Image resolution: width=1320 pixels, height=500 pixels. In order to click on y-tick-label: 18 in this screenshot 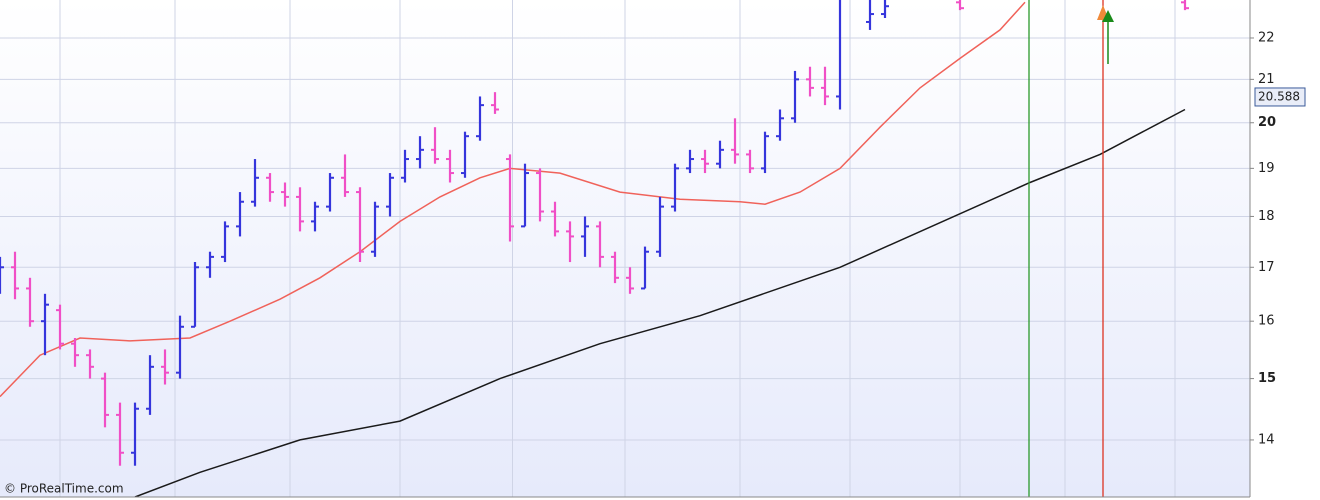, I will do `click(1266, 216)`.